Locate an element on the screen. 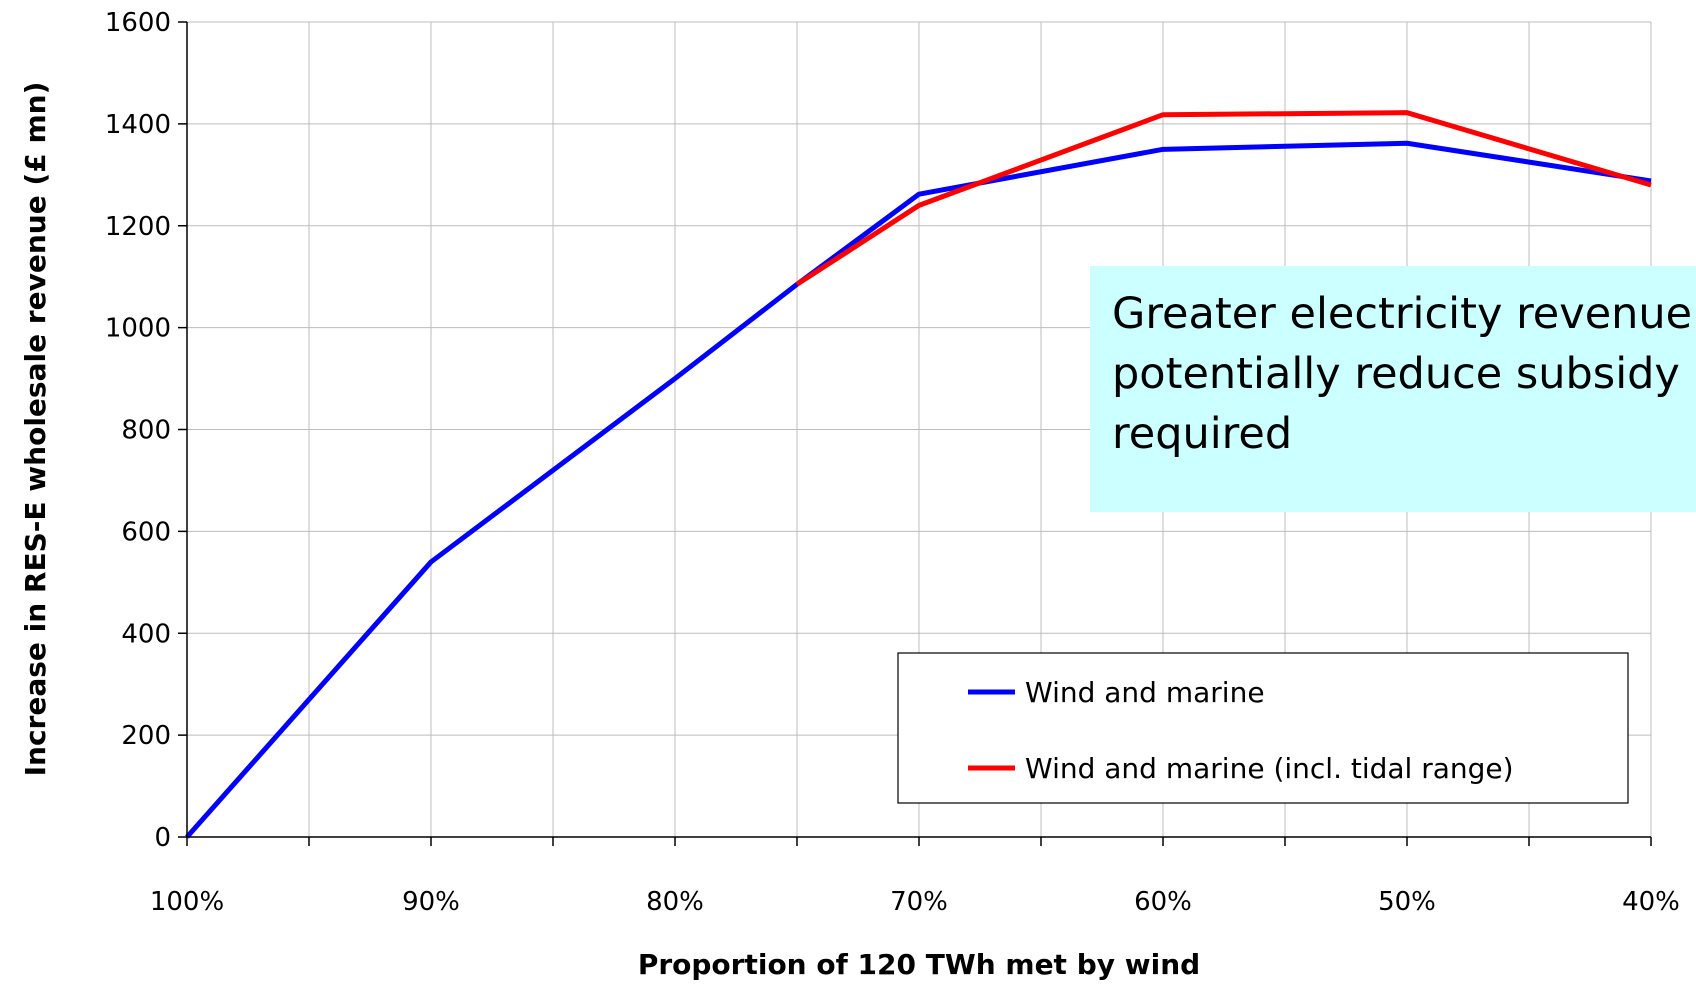 This screenshot has height=987, width=1696. y-tick-label: 1400 is located at coordinates (138, 125).